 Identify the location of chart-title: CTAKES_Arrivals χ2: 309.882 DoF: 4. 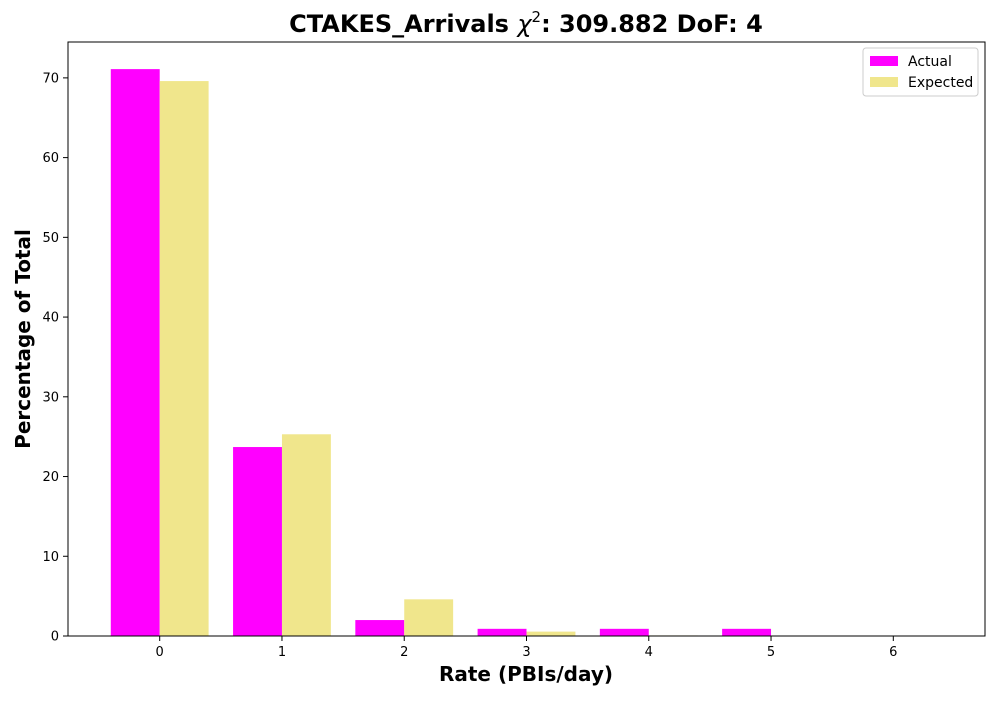
(526, 23).